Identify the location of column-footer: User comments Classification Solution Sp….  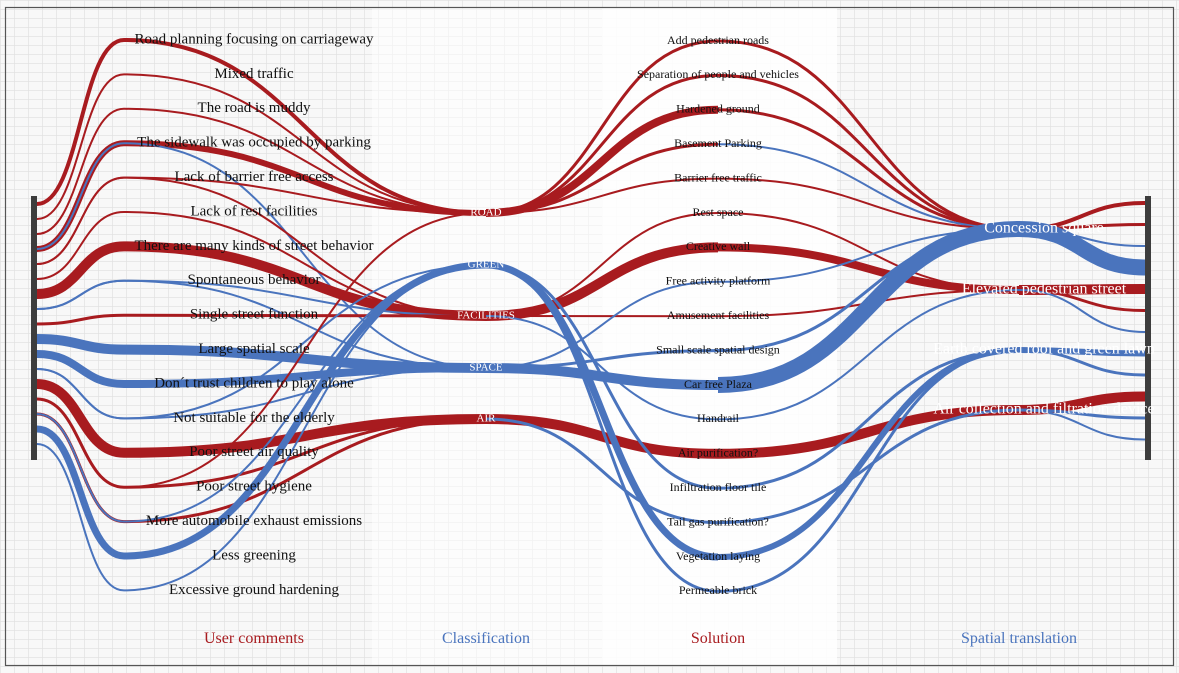
(640, 638).